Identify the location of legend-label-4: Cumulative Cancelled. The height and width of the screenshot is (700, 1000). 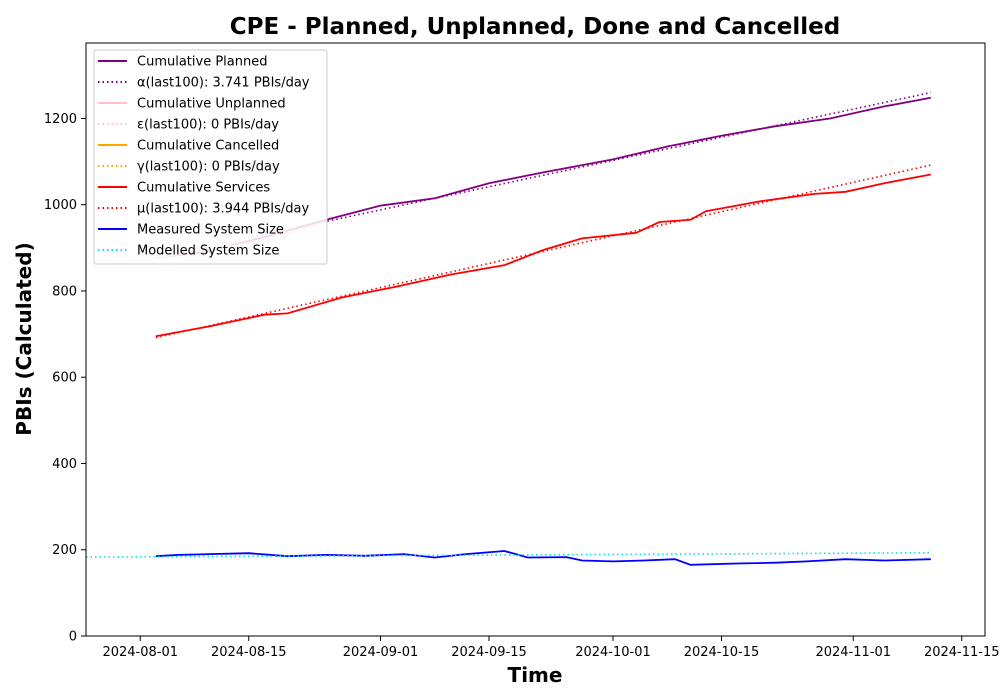
(208, 146).